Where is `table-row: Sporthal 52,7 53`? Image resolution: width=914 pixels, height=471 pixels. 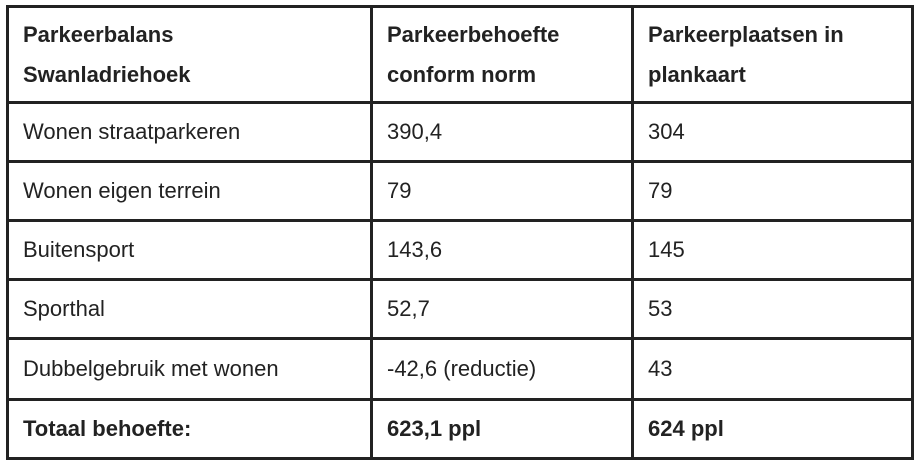 table-row: Sporthal 52,7 53 is located at coordinates (460, 309).